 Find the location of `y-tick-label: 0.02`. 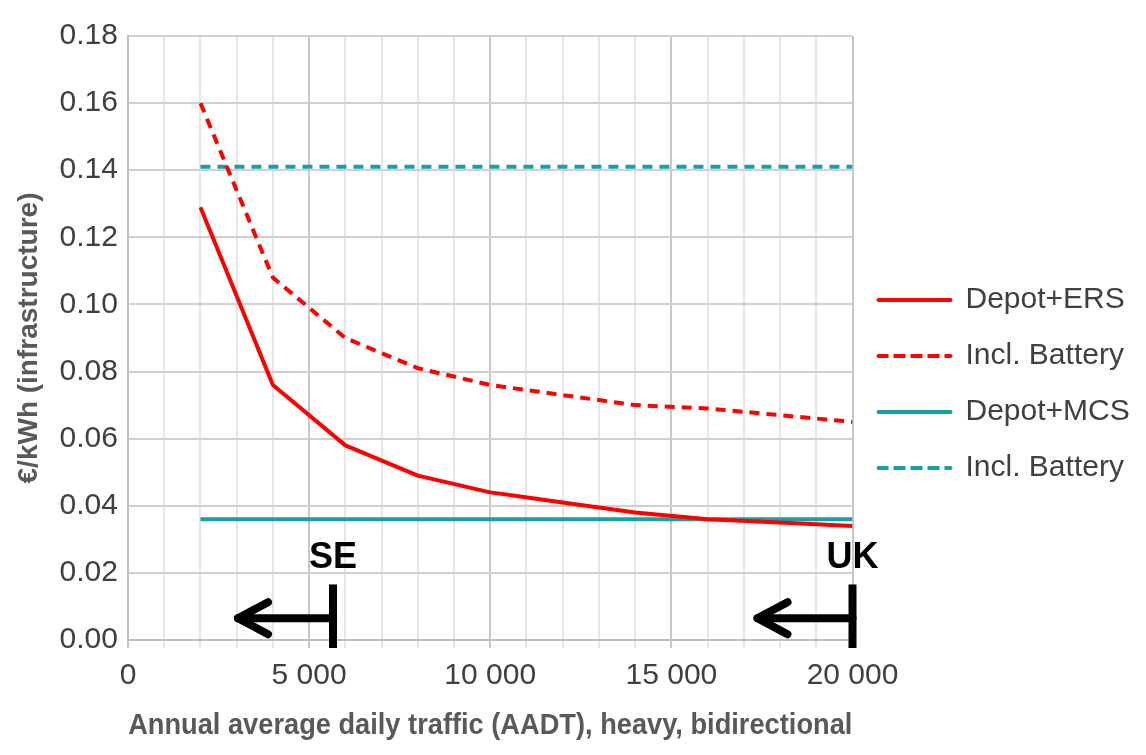

y-tick-label: 0.02 is located at coordinates (88, 571).